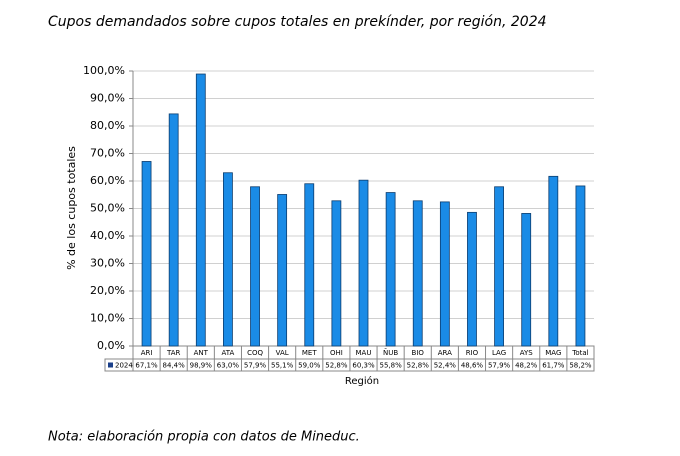 The width and height of the screenshot is (680, 456). I want to click on value-label: 84,4%, so click(174, 366).